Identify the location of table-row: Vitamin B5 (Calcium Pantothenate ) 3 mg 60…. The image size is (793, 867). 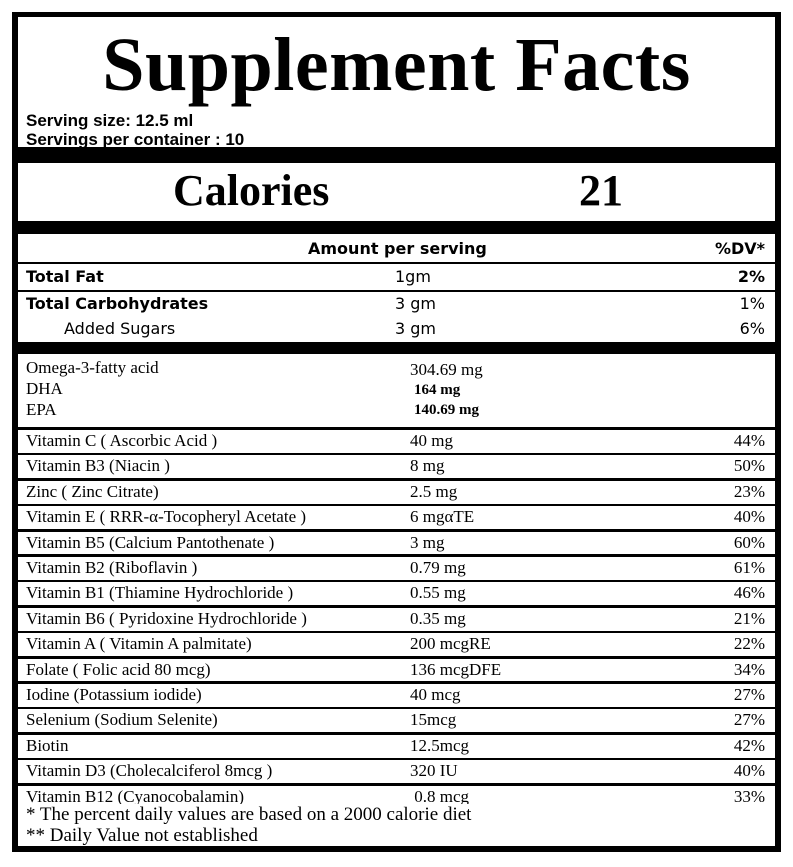
(396, 543).